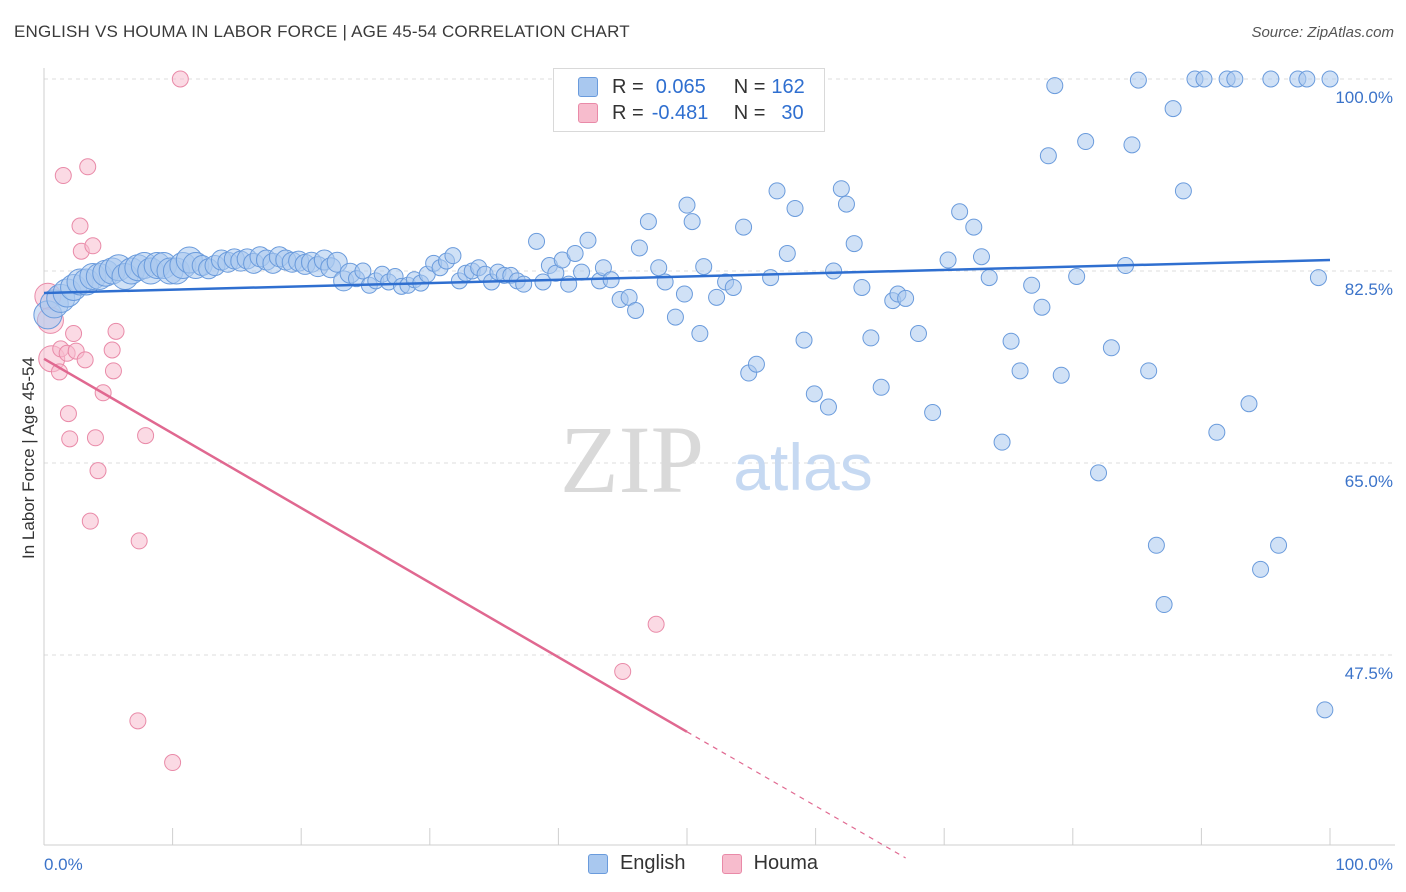 Image resolution: width=1406 pixels, height=892 pixels. Describe the element at coordinates (731, 863) in the screenshot. I see `houma-legend-swatch` at that location.